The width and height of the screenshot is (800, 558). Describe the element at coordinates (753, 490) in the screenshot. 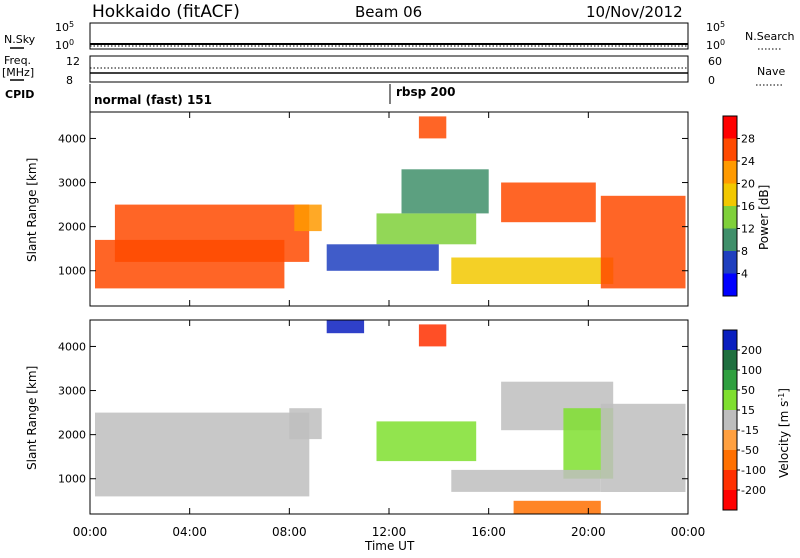

I see `velocity-colorbar-tick-label: -200` at that location.